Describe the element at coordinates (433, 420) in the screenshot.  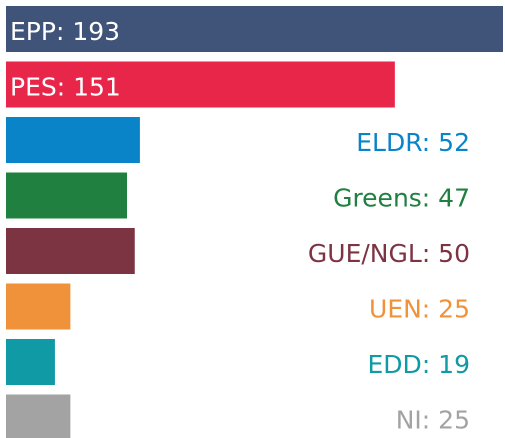
I see `value-label: NI: 25` at that location.